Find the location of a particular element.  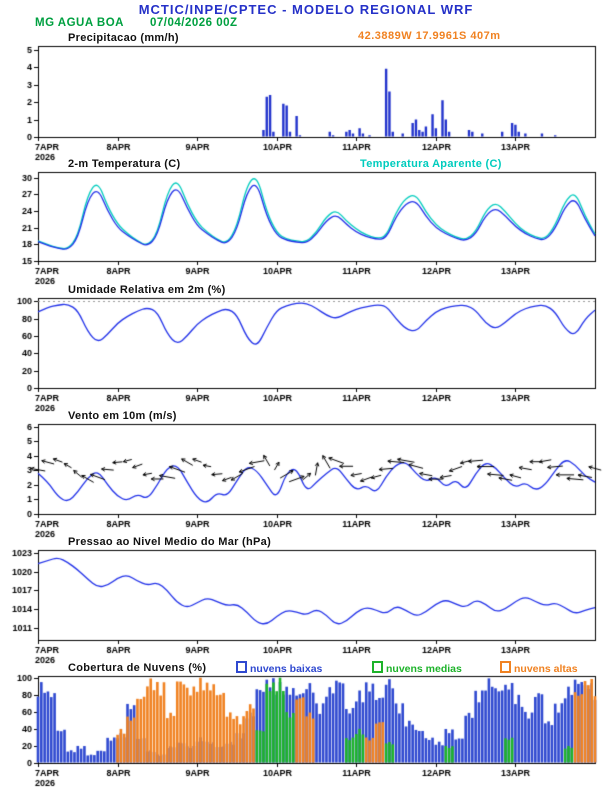

panel-title-wind: Vento em 10m (m/s) is located at coordinates (122, 416).